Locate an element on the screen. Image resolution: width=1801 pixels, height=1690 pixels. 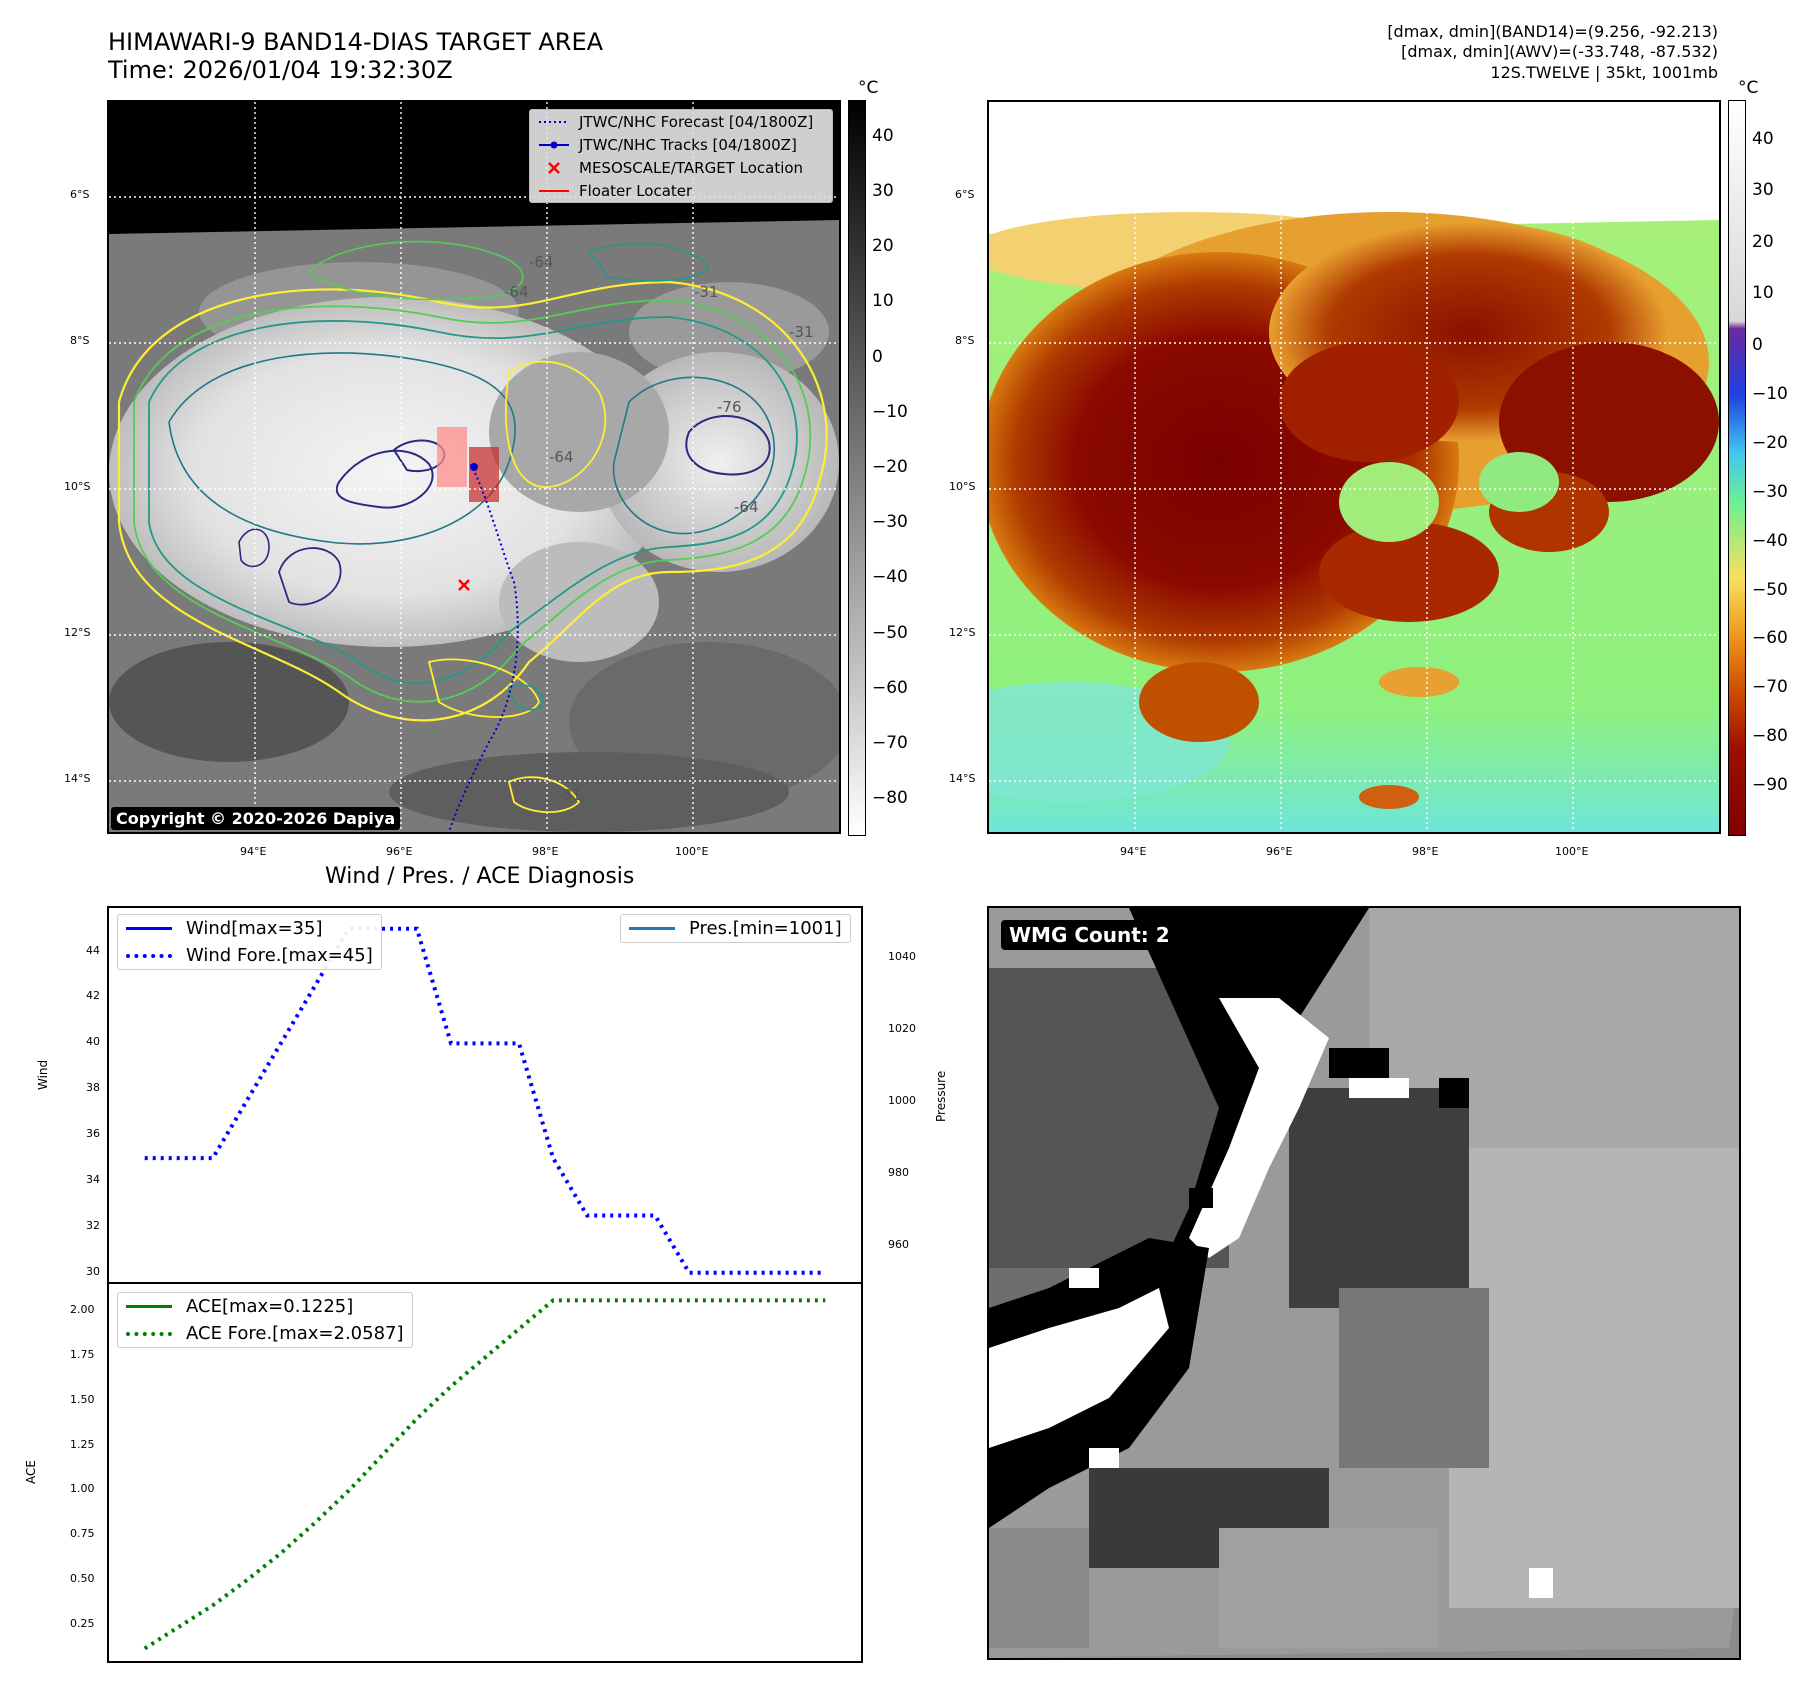
wv-colorbar-tick: −30 is located at coordinates (1770, 492).